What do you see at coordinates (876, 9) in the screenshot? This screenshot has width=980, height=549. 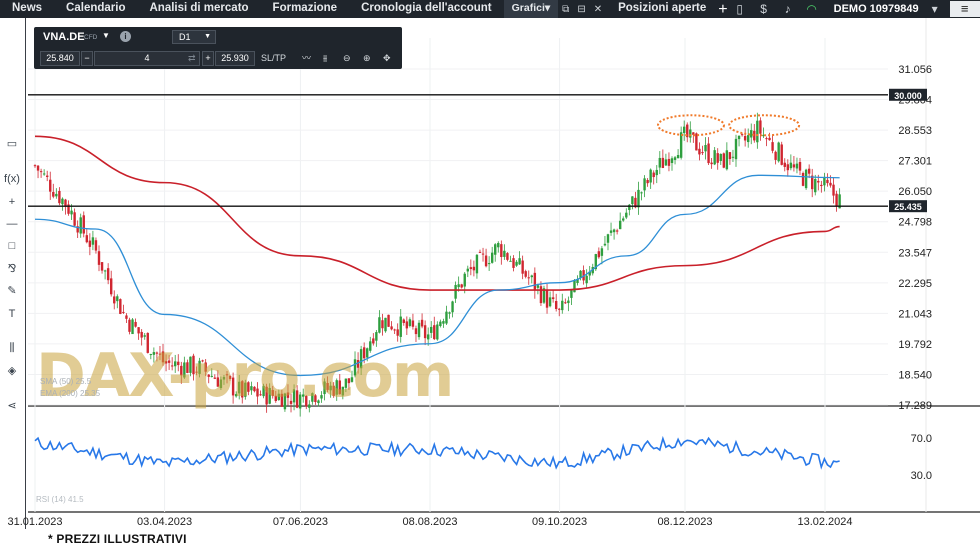 I see `account-label: DEMO 10979849` at bounding box center [876, 9].